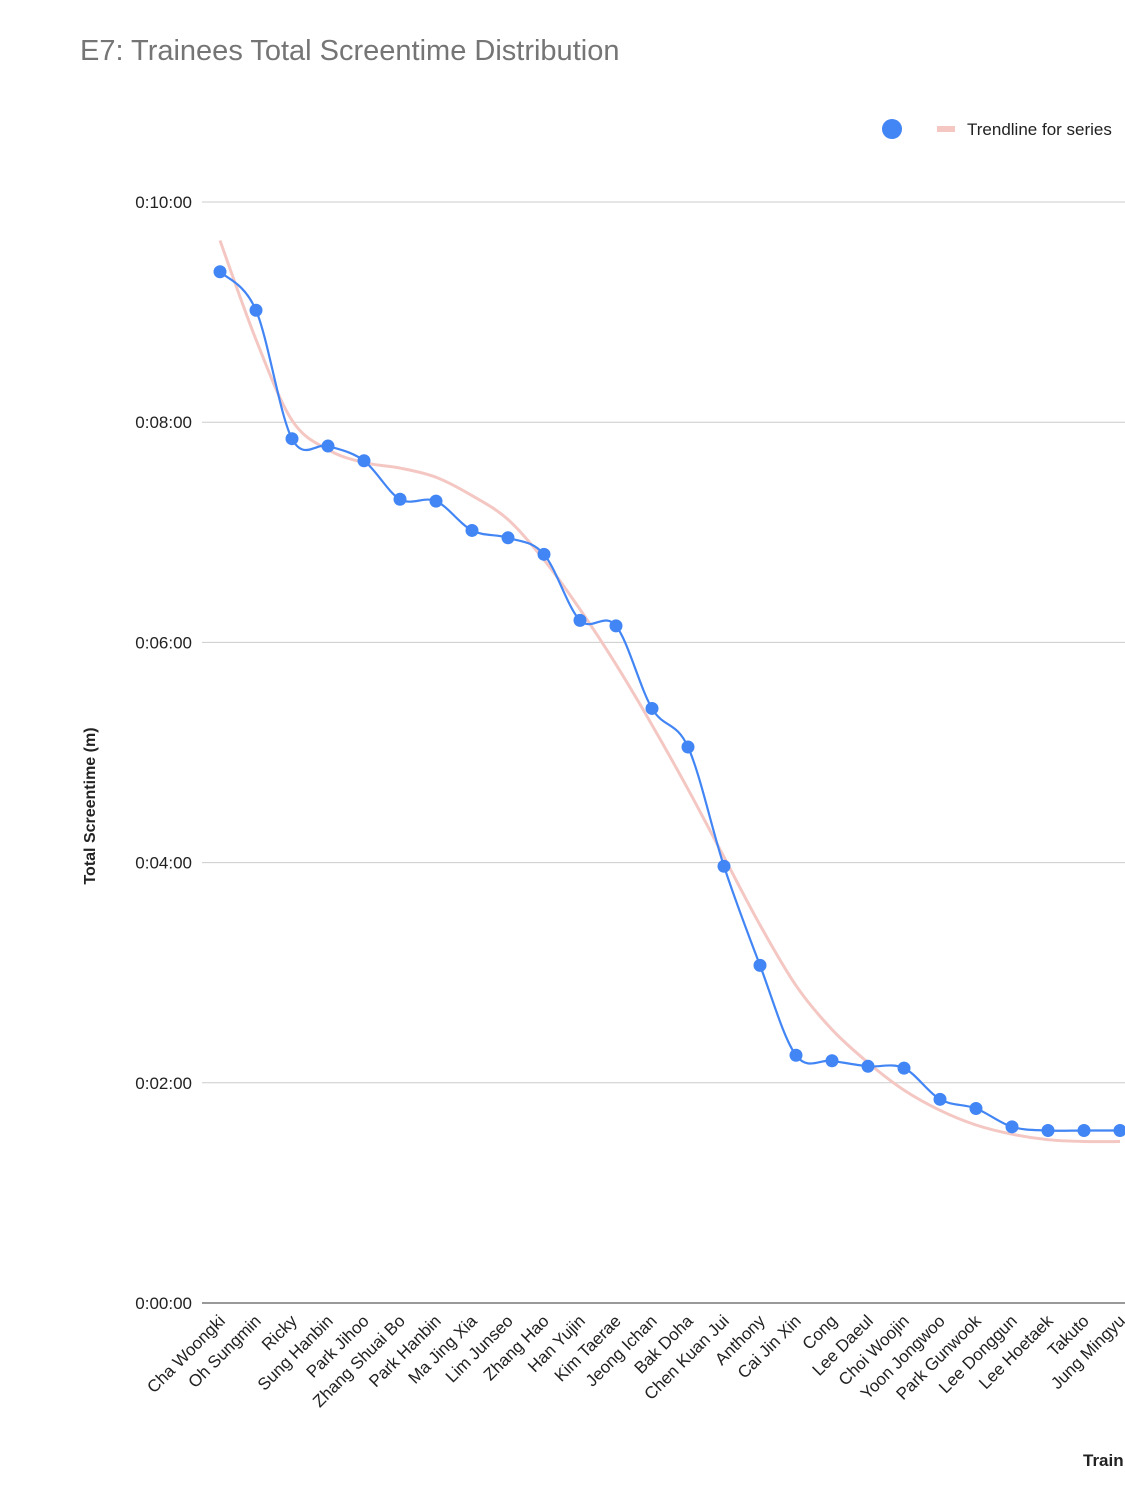 The image size is (1125, 1485). What do you see at coordinates (1103, 1460) in the screenshot?
I see `x-axis-title: Train` at bounding box center [1103, 1460].